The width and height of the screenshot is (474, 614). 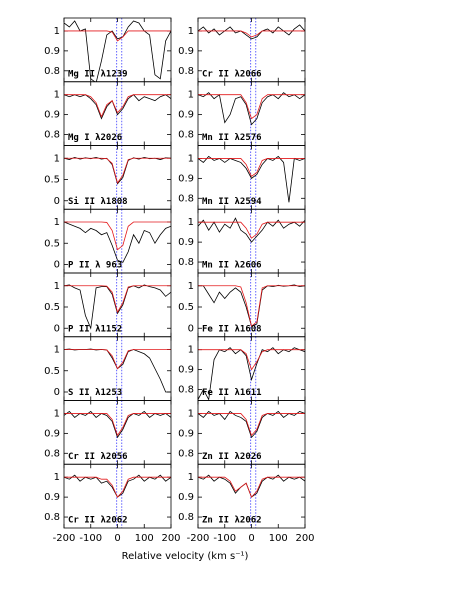 I want to click on panel: 0.8 0.9 1 Mn II λ2576, so click(x=242, y=113).